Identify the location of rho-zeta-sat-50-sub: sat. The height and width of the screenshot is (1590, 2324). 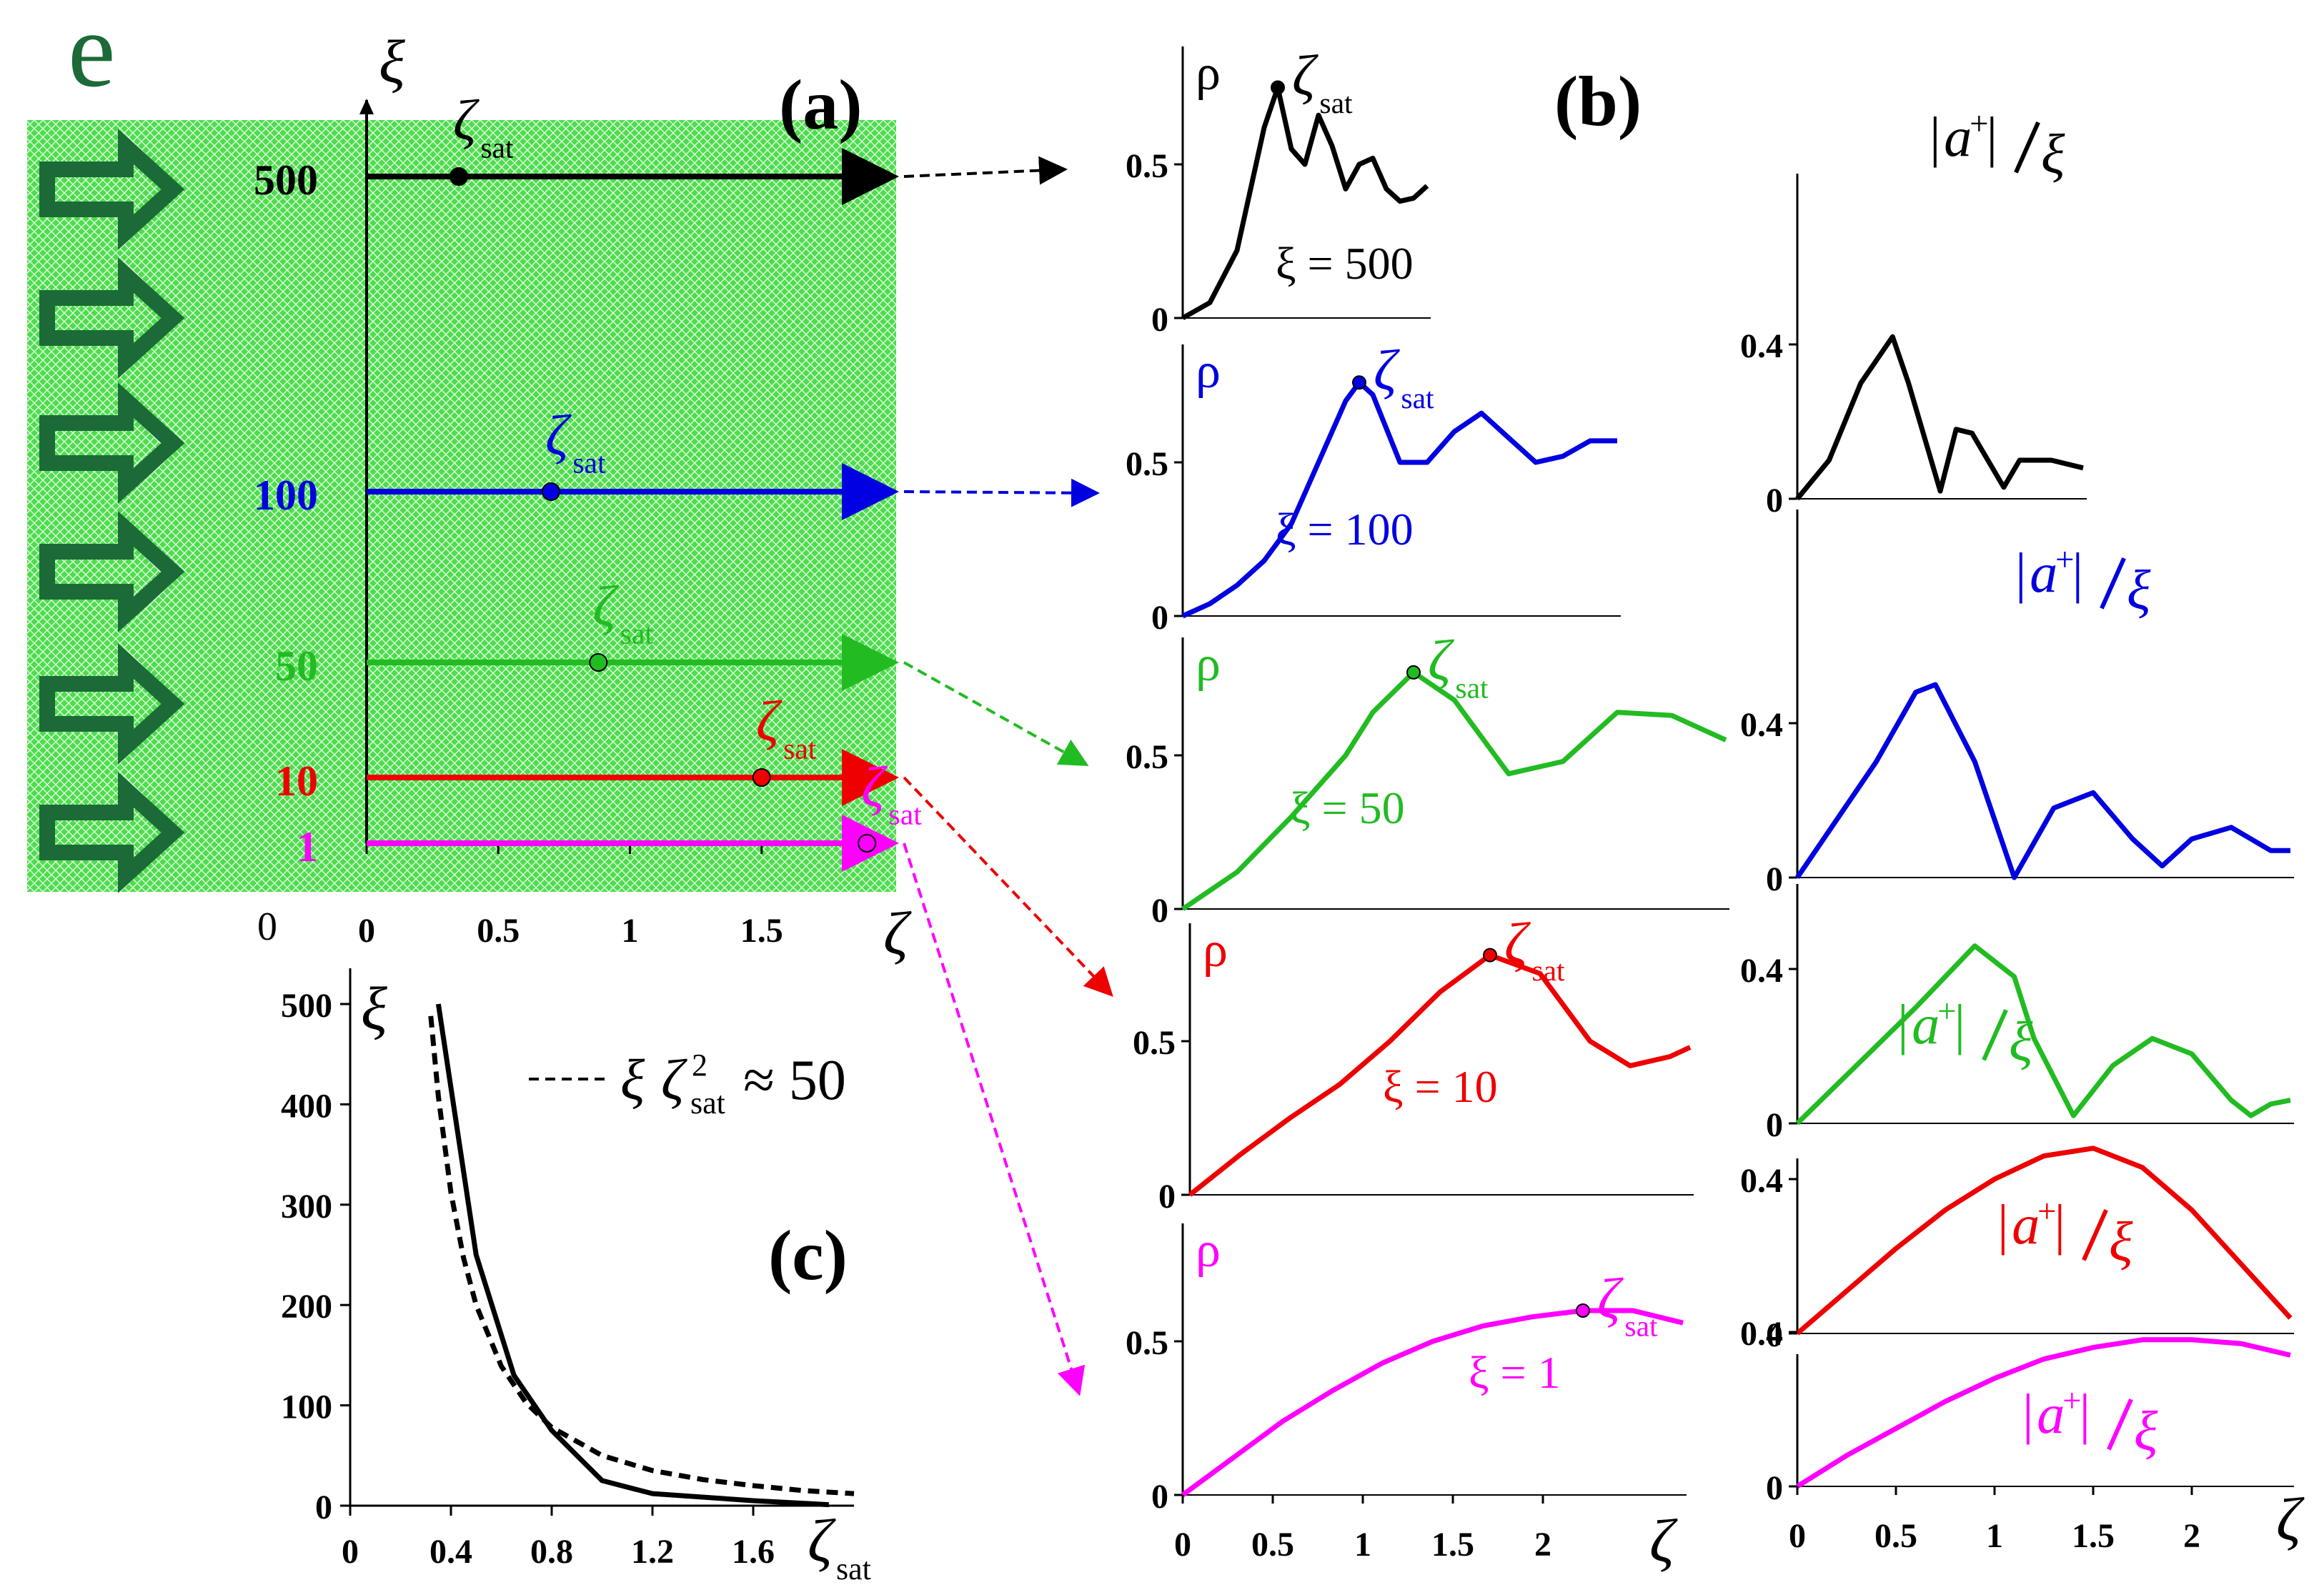
(1472, 688).